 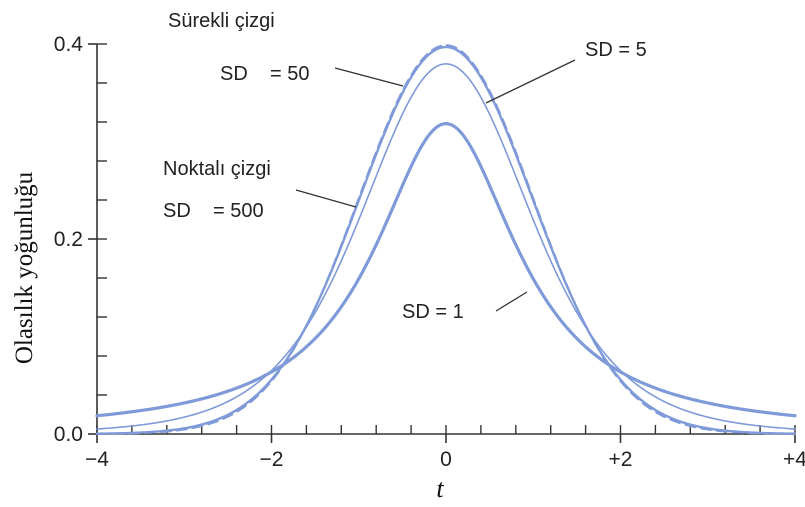 I want to click on x-tick-label: 0, so click(x=446, y=459).